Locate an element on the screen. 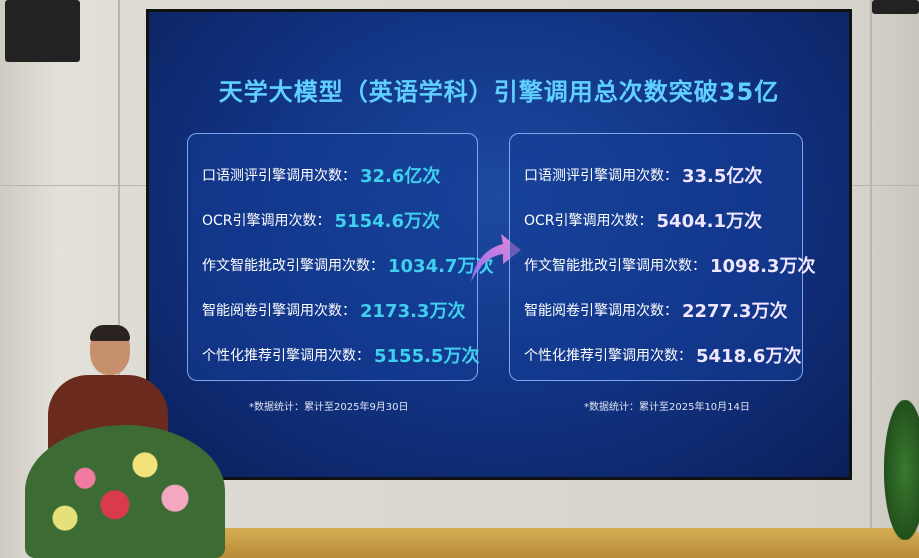  stat-value: 5418.6万次 is located at coordinates (749, 356).